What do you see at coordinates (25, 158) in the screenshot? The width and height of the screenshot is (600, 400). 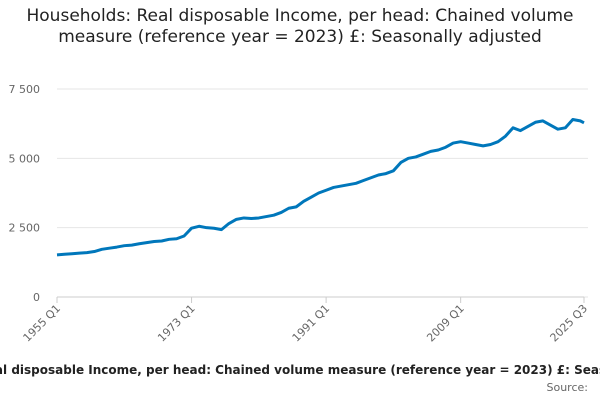 I see `y-tick-label: 5 000` at bounding box center [25, 158].